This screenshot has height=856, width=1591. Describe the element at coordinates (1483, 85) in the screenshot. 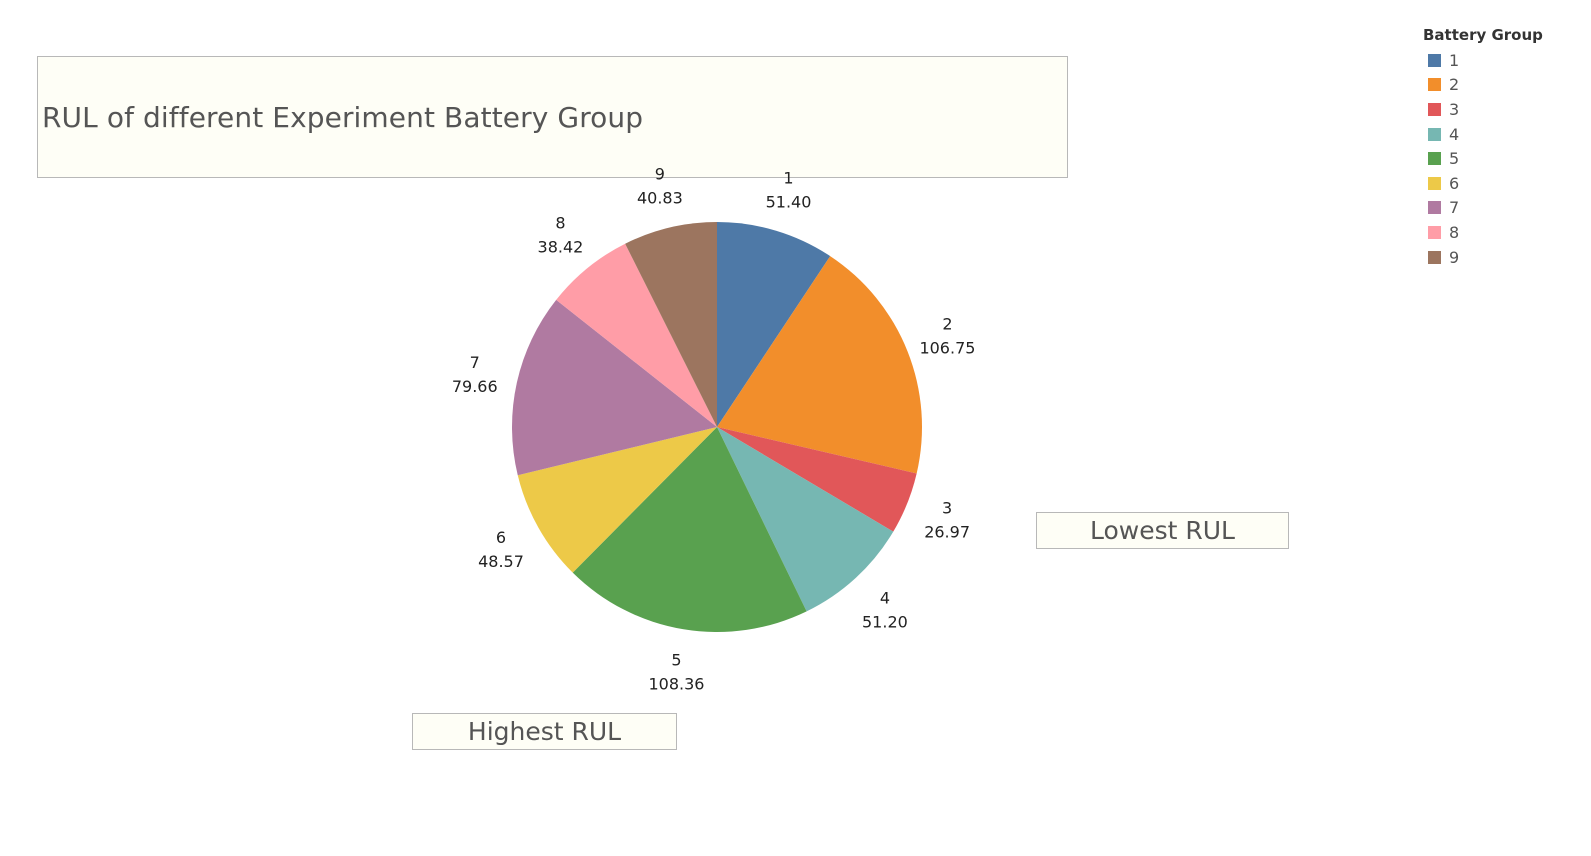

I see `legend-item-2: 2` at that location.